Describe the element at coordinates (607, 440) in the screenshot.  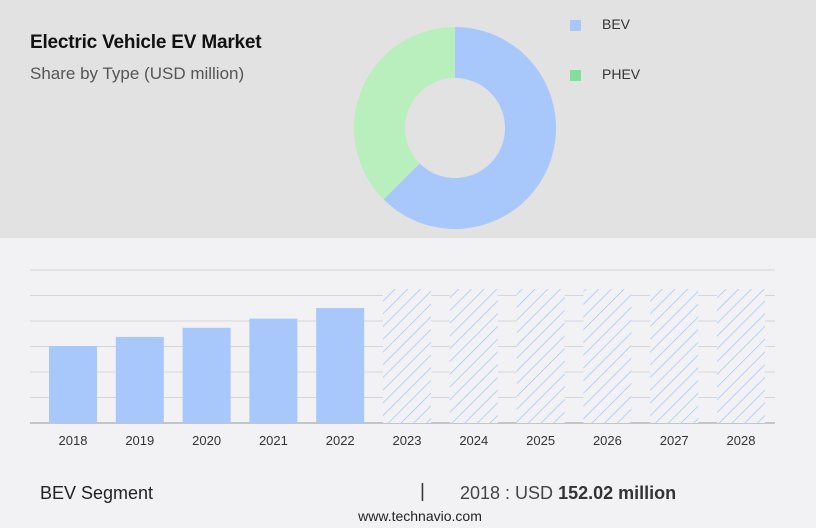
I see `x-tick-label: 2026` at that location.